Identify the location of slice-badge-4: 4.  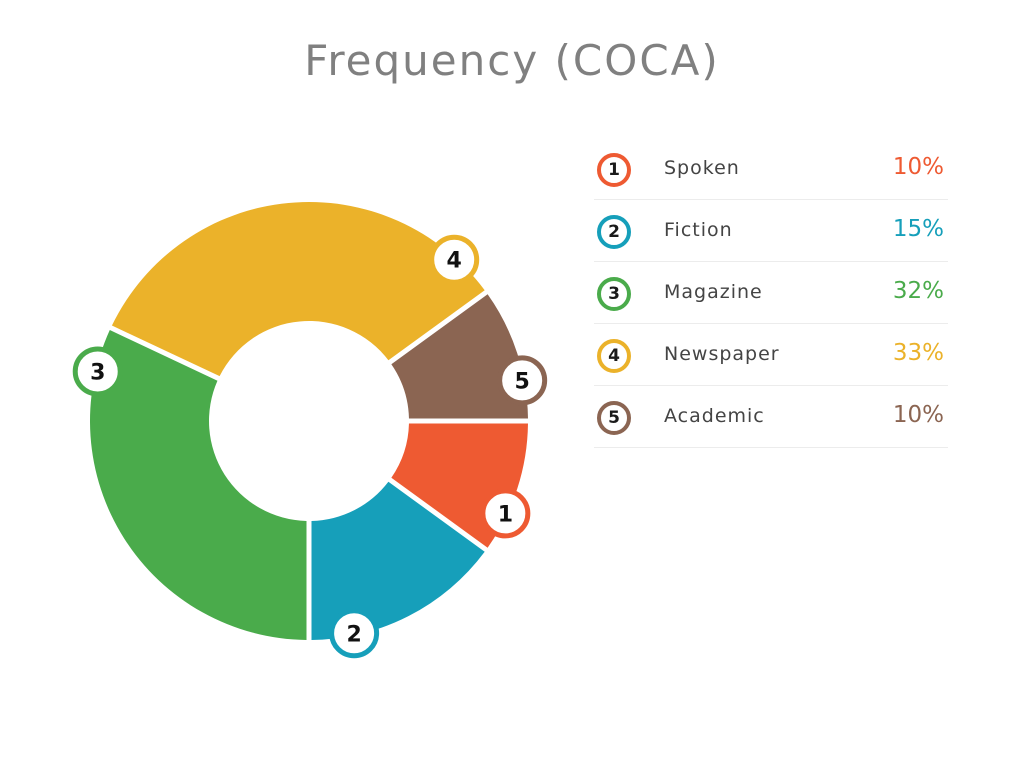
(454, 259).